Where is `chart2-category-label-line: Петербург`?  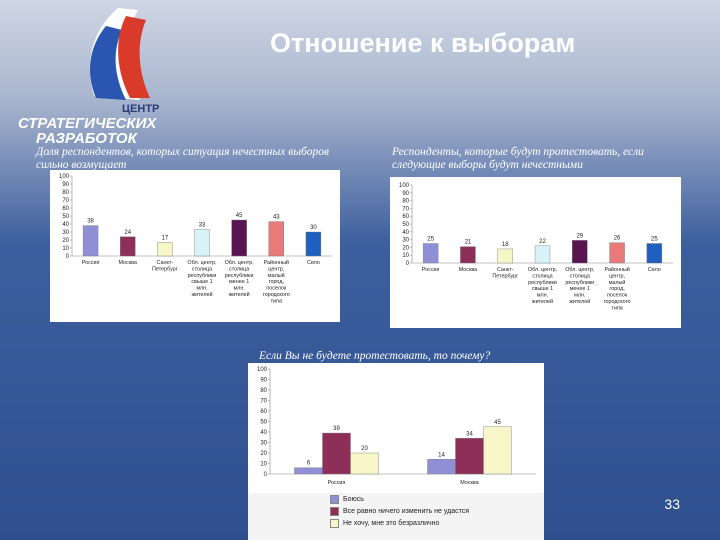
chart2-category-label-line: Петербург is located at coordinates (505, 276).